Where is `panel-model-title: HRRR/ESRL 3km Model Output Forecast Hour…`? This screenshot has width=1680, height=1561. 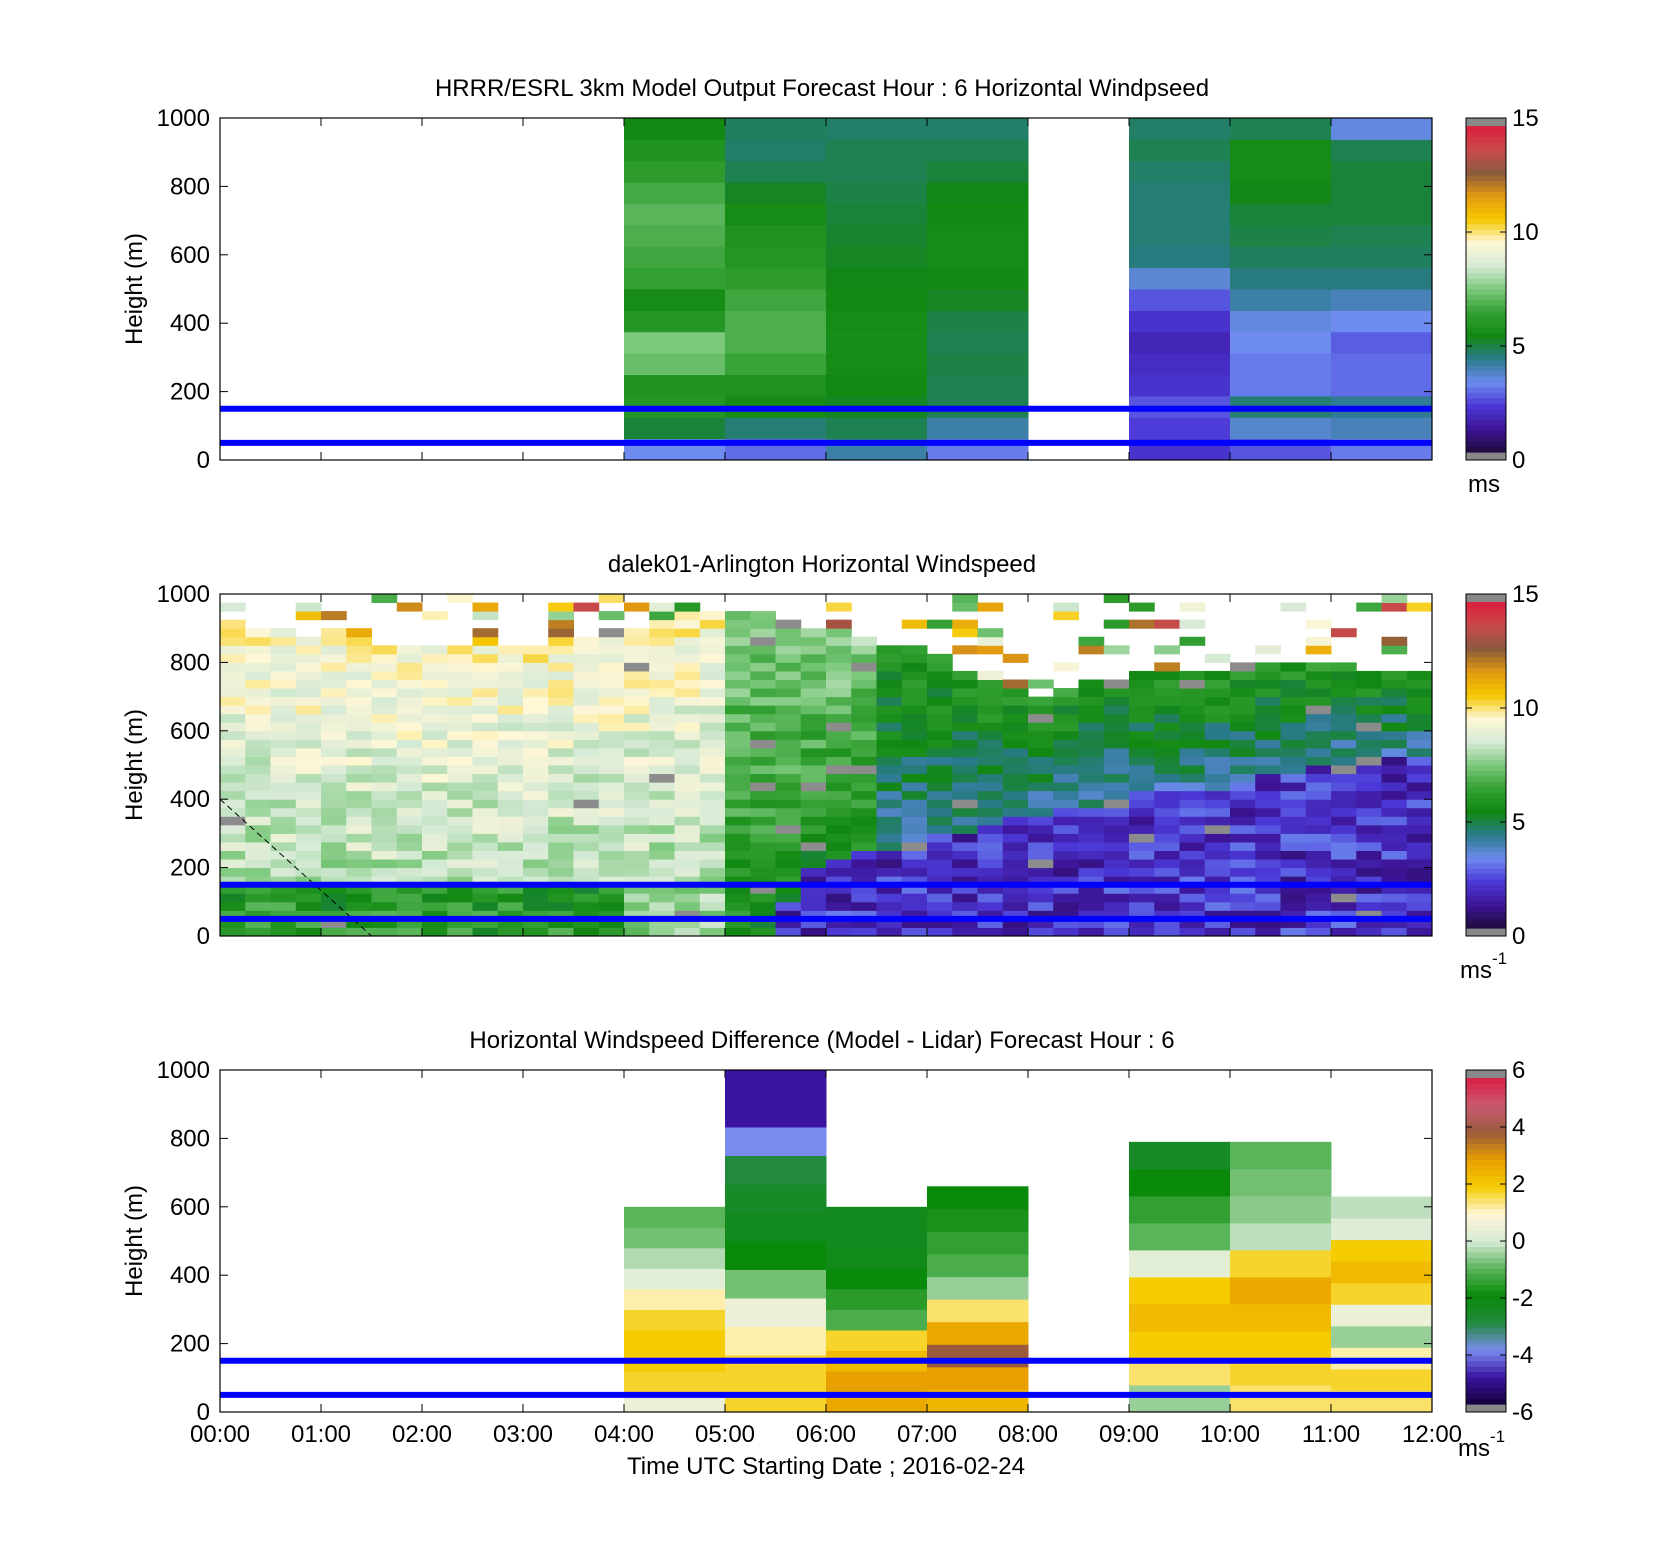
panel-model-title: HRRR/ESRL 3km Model Output Forecast Hour… is located at coordinates (822, 88).